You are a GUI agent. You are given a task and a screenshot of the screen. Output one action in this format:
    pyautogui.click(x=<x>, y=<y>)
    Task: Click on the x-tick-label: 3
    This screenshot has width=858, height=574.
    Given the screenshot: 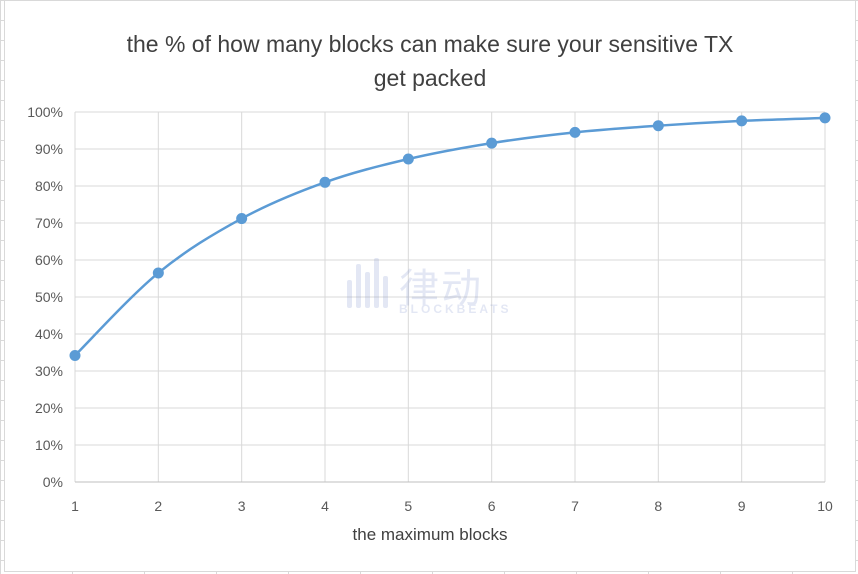 What is the action you would take?
    pyautogui.click(x=242, y=506)
    